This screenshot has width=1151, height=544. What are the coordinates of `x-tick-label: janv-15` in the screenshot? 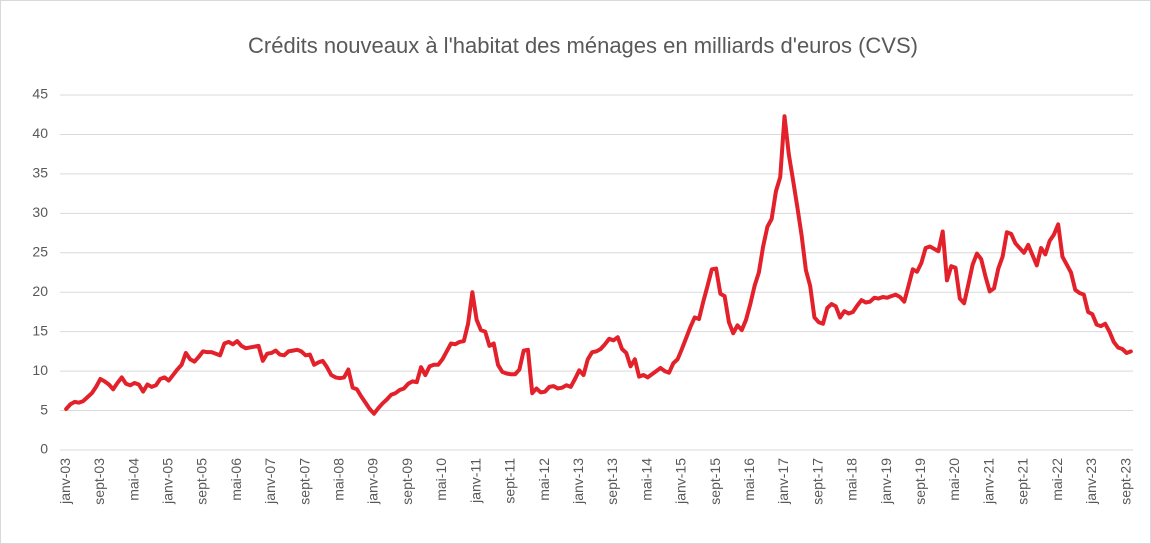 It's located at (681, 481).